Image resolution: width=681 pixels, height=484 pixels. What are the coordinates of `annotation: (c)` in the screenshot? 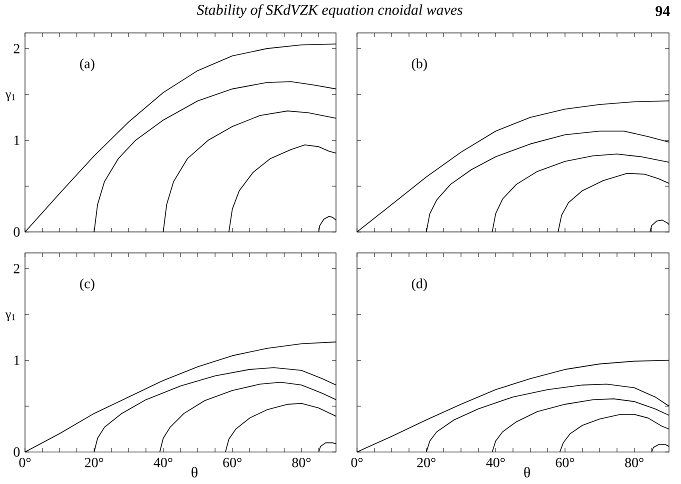 It's located at (87, 285).